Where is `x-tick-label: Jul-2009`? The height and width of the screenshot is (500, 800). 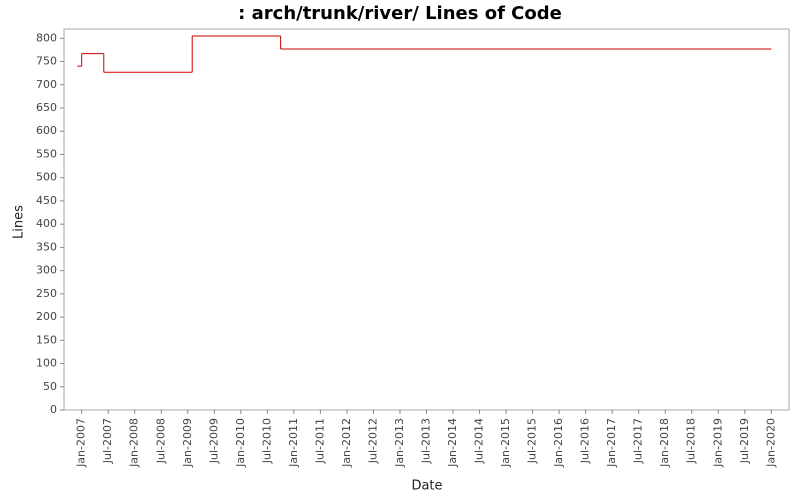 x-tick-label: Jul-2009 is located at coordinates (213, 441).